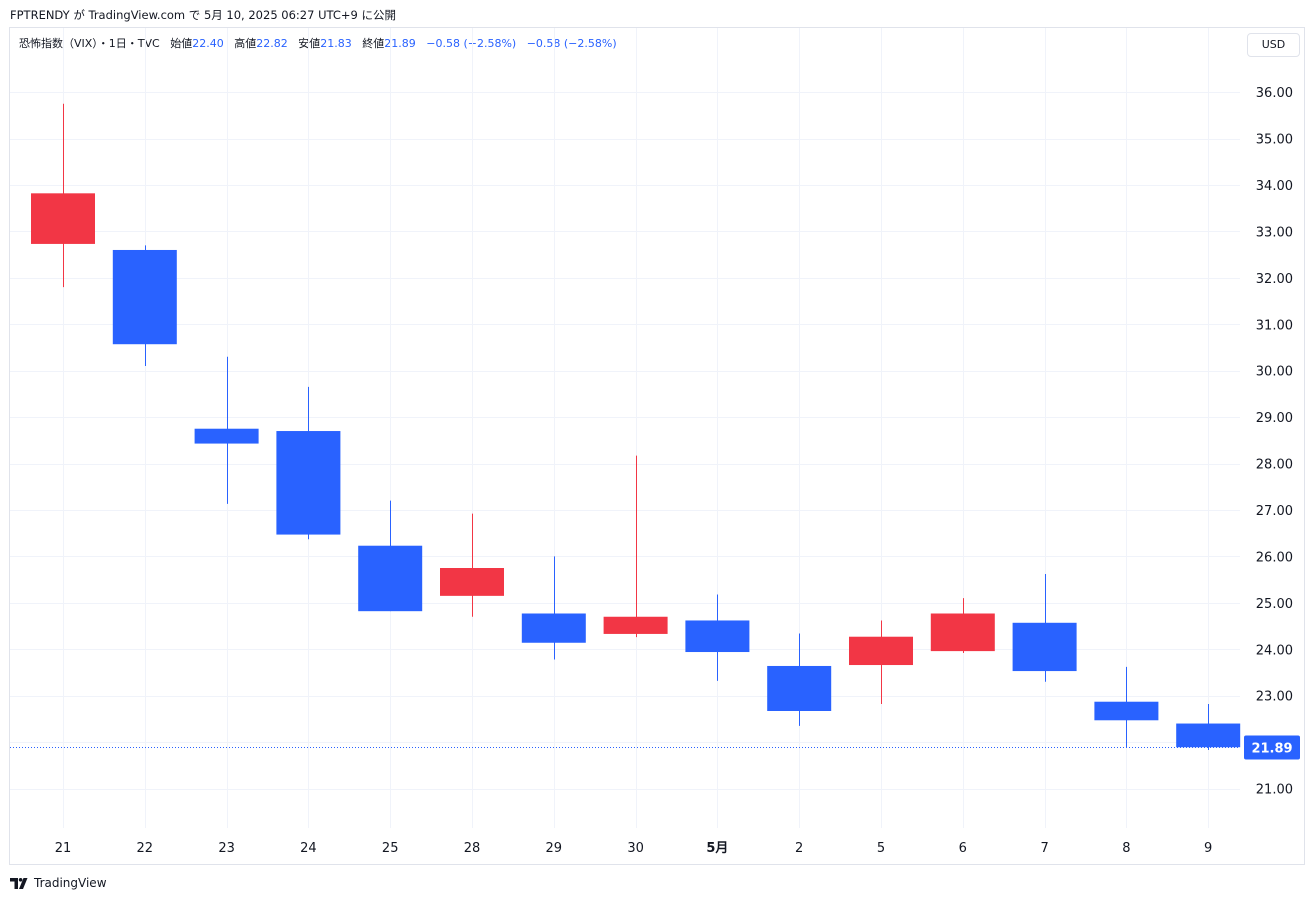 This screenshot has height=901, width=1315. I want to click on x-tick-label: 22, so click(145, 848).